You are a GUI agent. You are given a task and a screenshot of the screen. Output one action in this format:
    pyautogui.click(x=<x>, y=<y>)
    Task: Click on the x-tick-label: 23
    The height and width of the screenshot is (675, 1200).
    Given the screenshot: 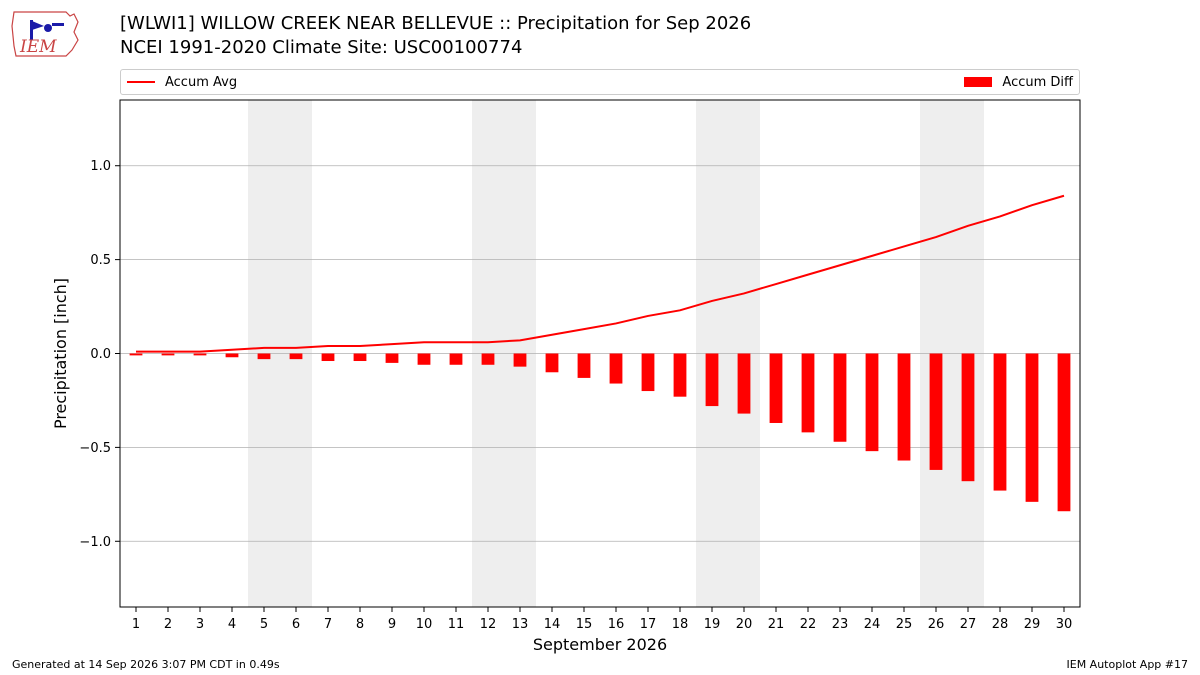 What is the action you would take?
    pyautogui.click(x=840, y=624)
    